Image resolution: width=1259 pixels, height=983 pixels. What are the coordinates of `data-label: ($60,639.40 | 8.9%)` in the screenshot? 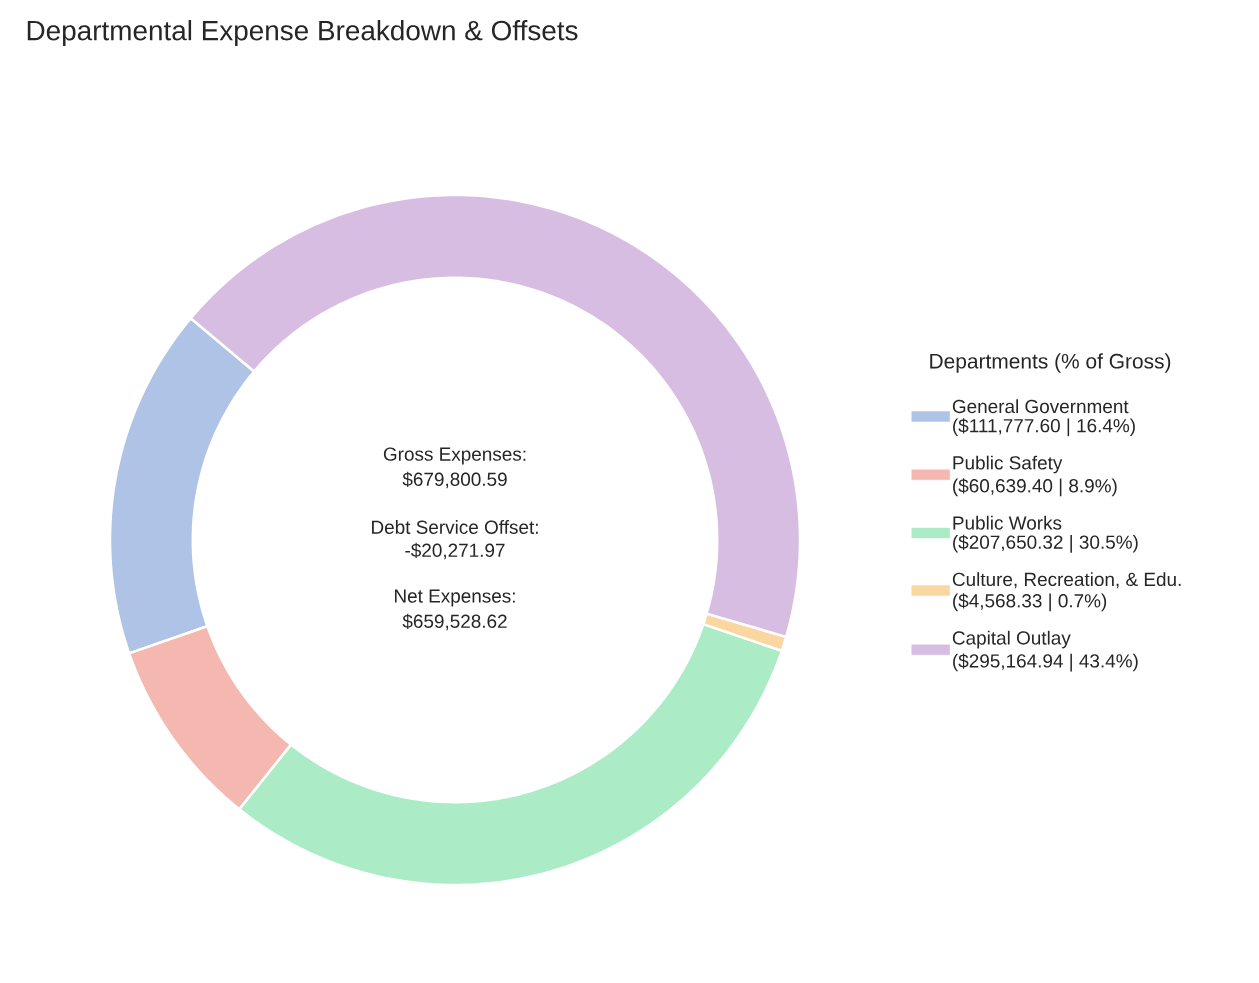 It's located at (1035, 487).